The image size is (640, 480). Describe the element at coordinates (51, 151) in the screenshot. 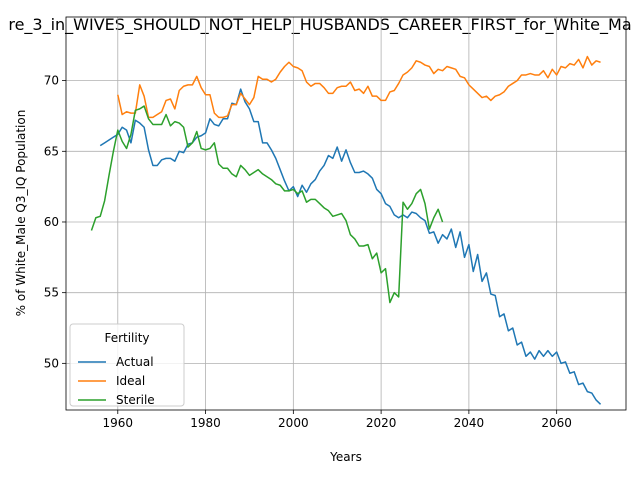

I see `y-tick-label: 65` at that location.